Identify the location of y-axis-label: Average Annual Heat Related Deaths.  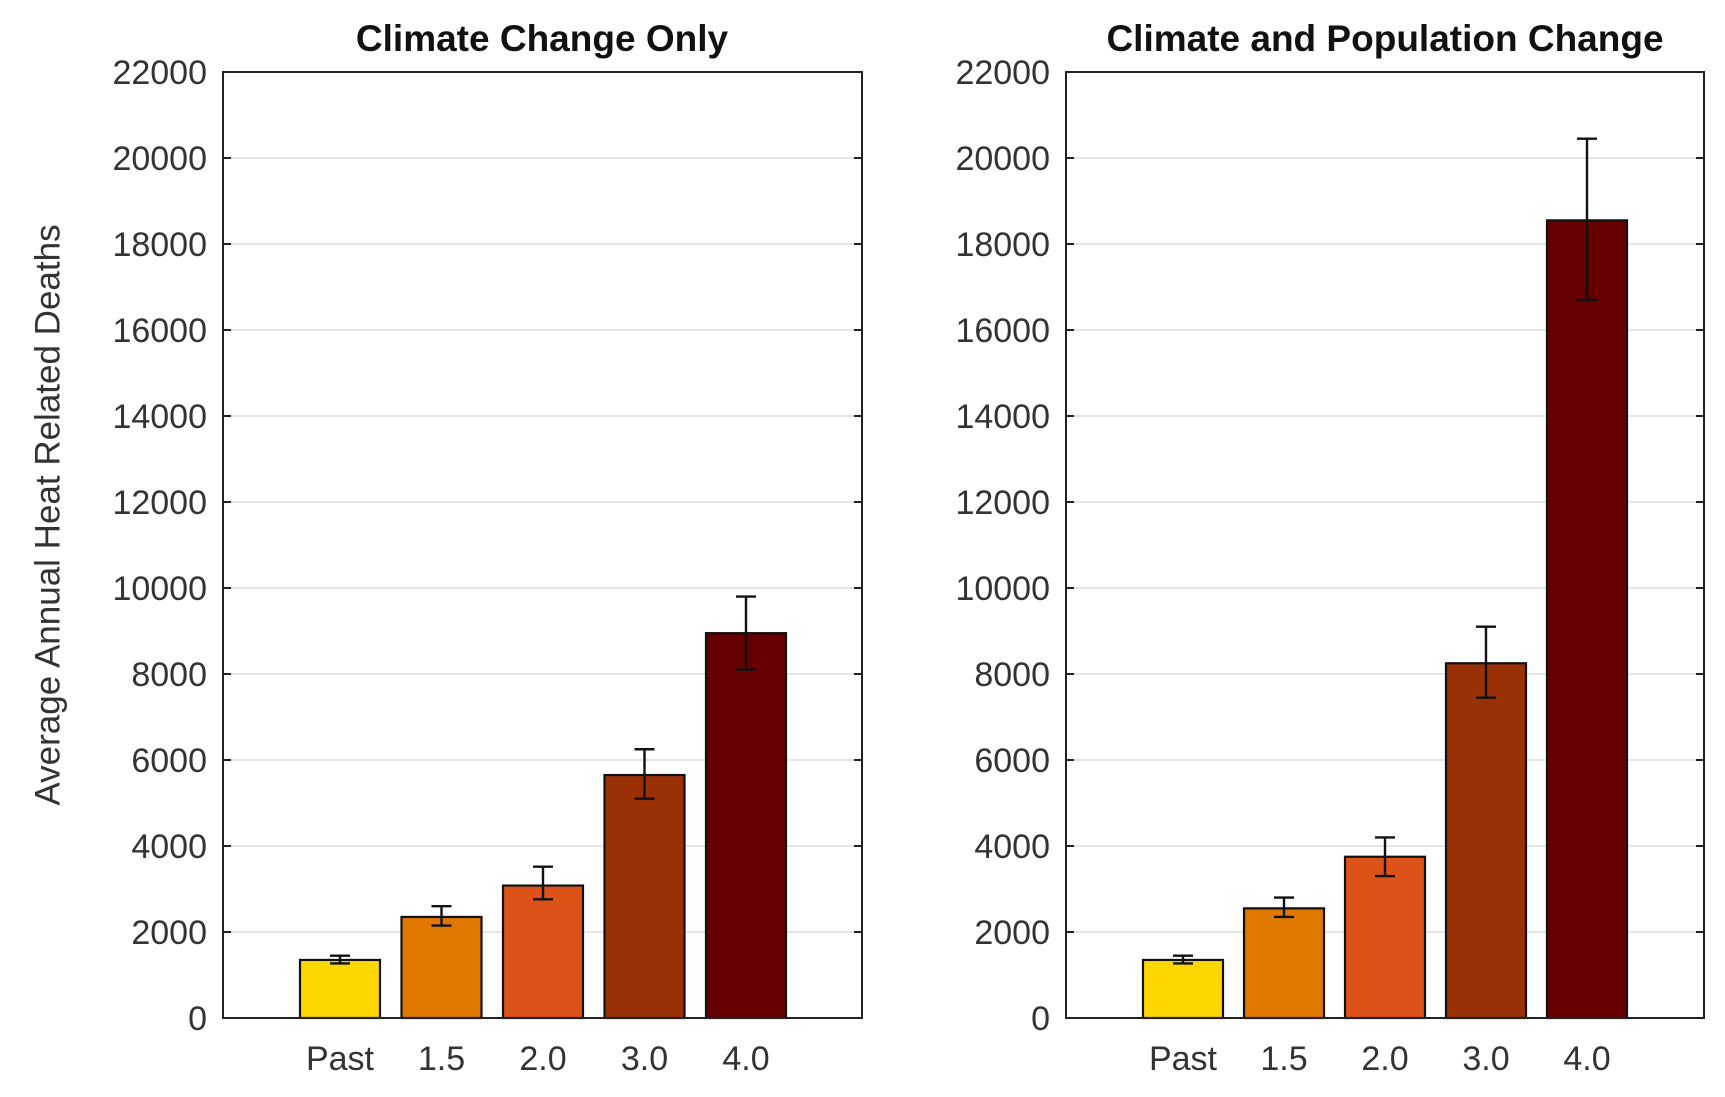
(47, 514).